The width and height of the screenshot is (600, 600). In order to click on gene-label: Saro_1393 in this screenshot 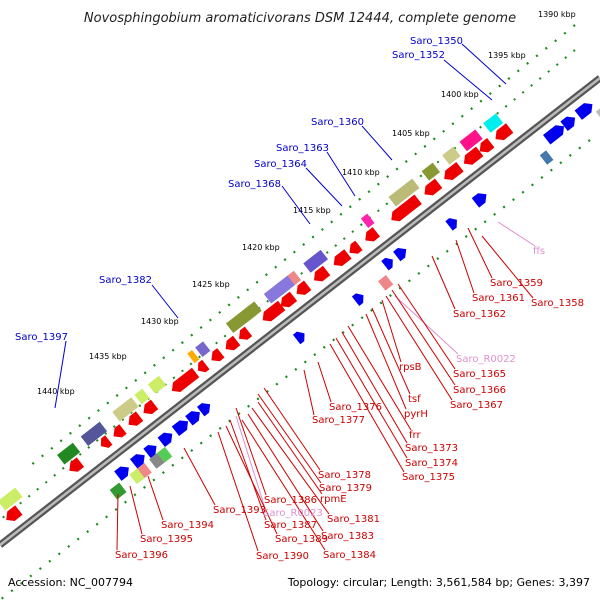, I will do `click(239, 510)`.